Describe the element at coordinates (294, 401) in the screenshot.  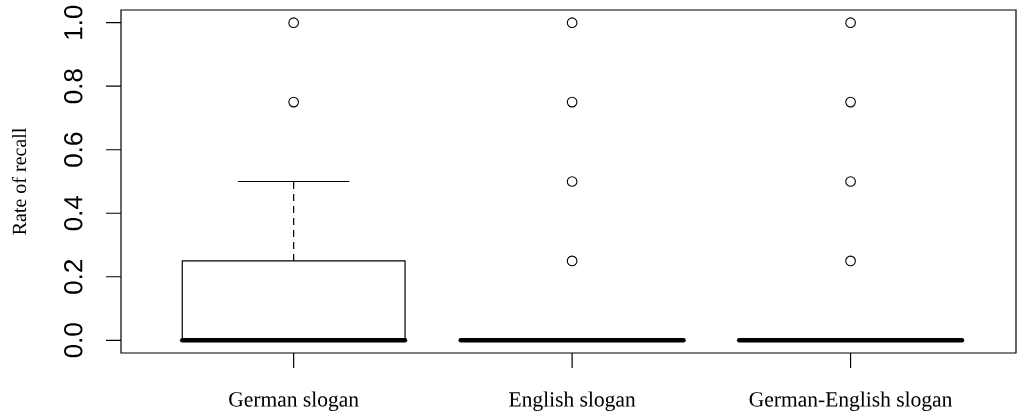
I see `x-tick-label: German slogan` at that location.